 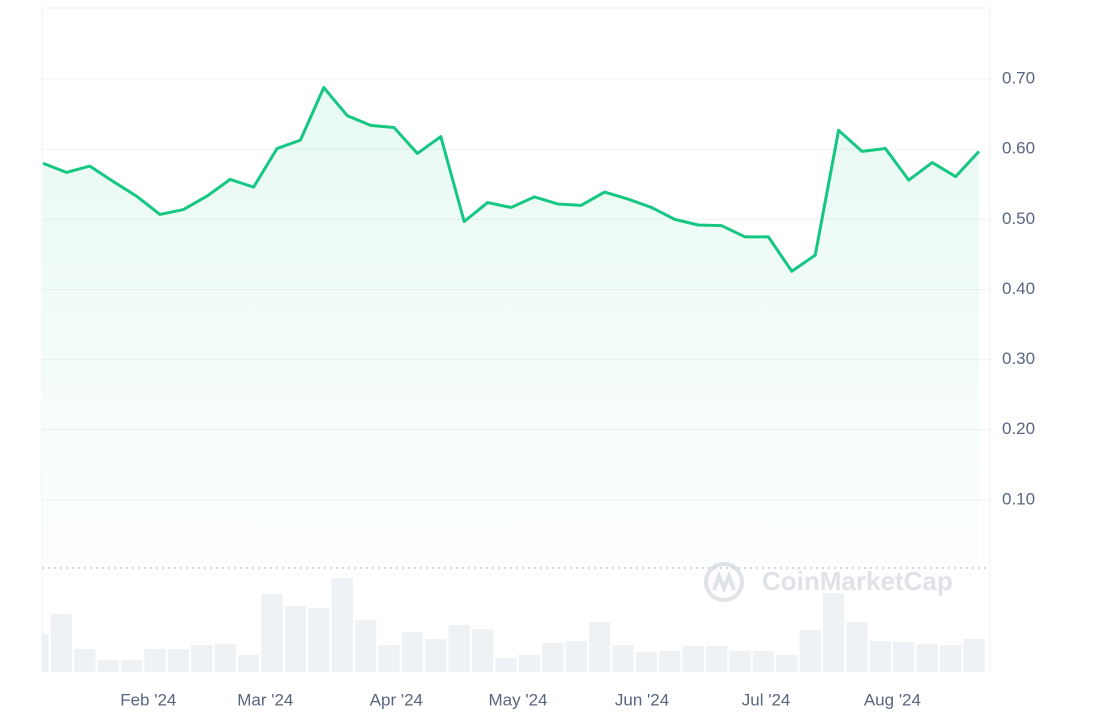 What do you see at coordinates (1018, 358) in the screenshot?
I see `y-tick-label: 0.30` at bounding box center [1018, 358].